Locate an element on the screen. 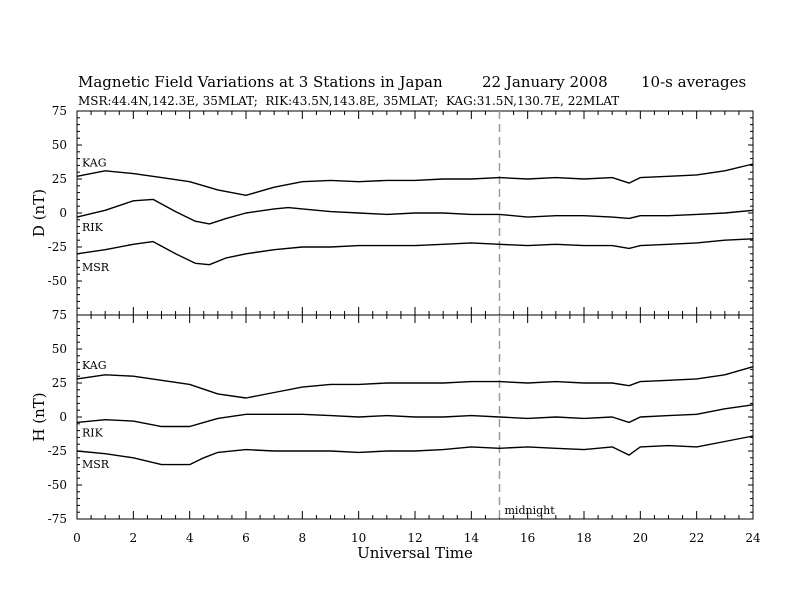  x-tick-label: 16 is located at coordinates (527, 538).